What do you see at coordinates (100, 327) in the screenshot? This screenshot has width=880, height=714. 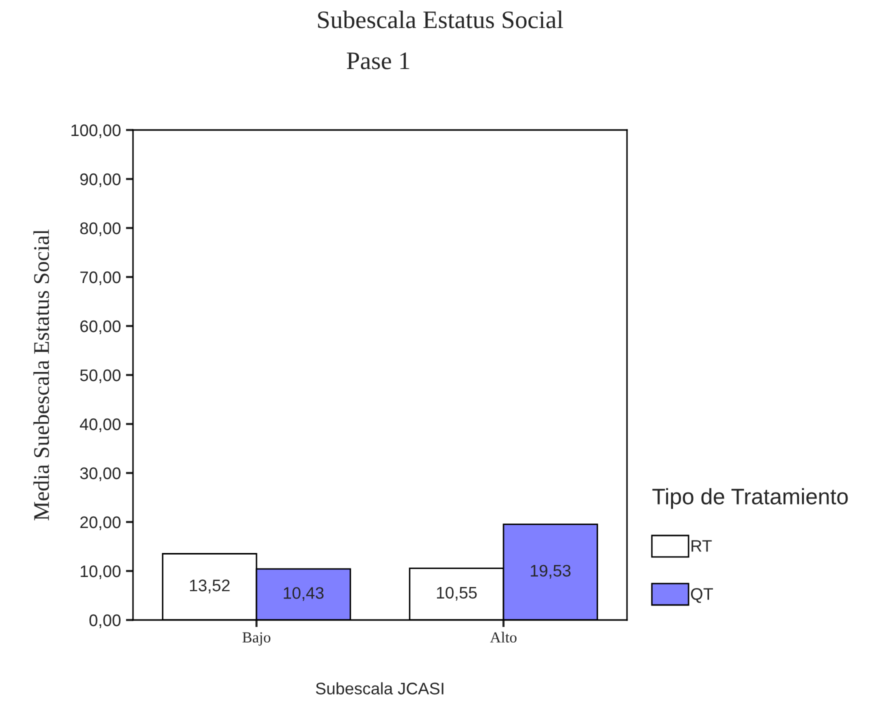 I see `y-tick-label: 60,00` at bounding box center [100, 327].